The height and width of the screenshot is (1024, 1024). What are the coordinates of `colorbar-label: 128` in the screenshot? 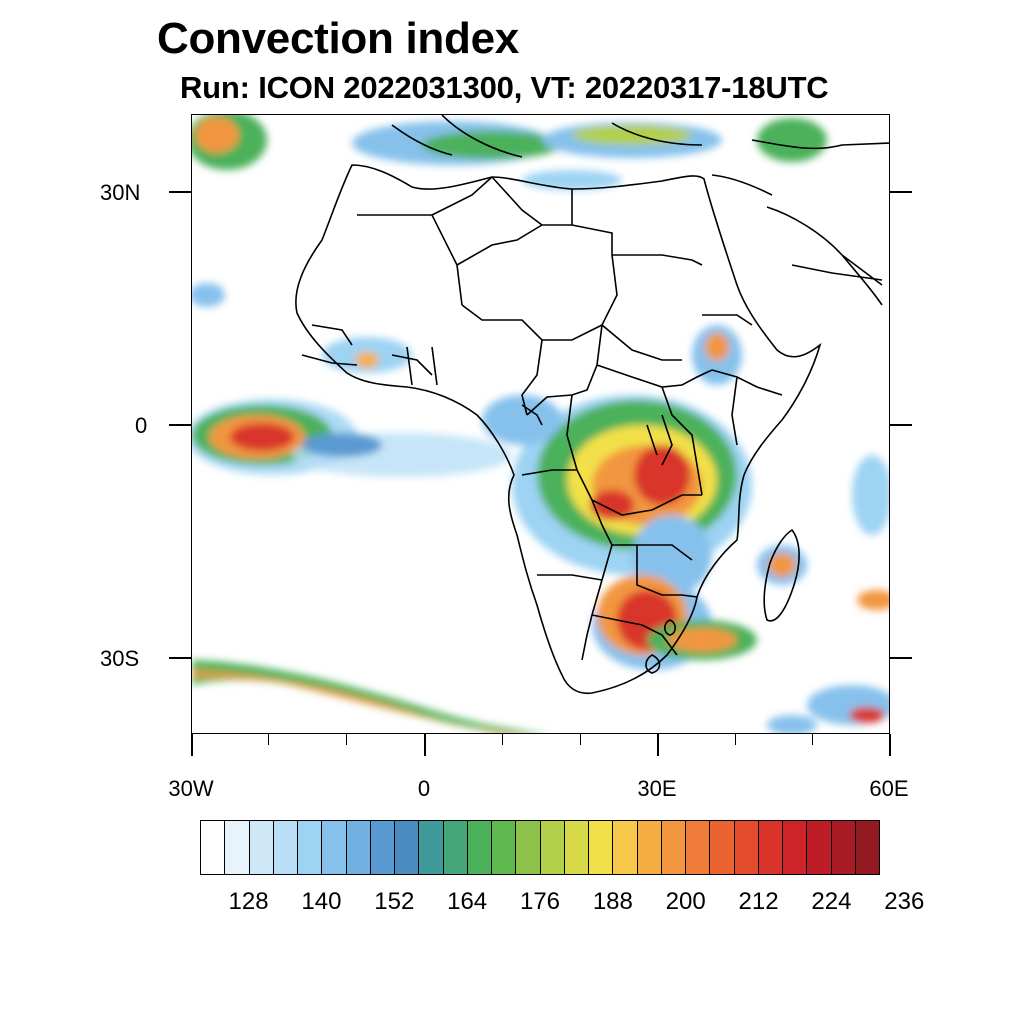 It's located at (248, 901).